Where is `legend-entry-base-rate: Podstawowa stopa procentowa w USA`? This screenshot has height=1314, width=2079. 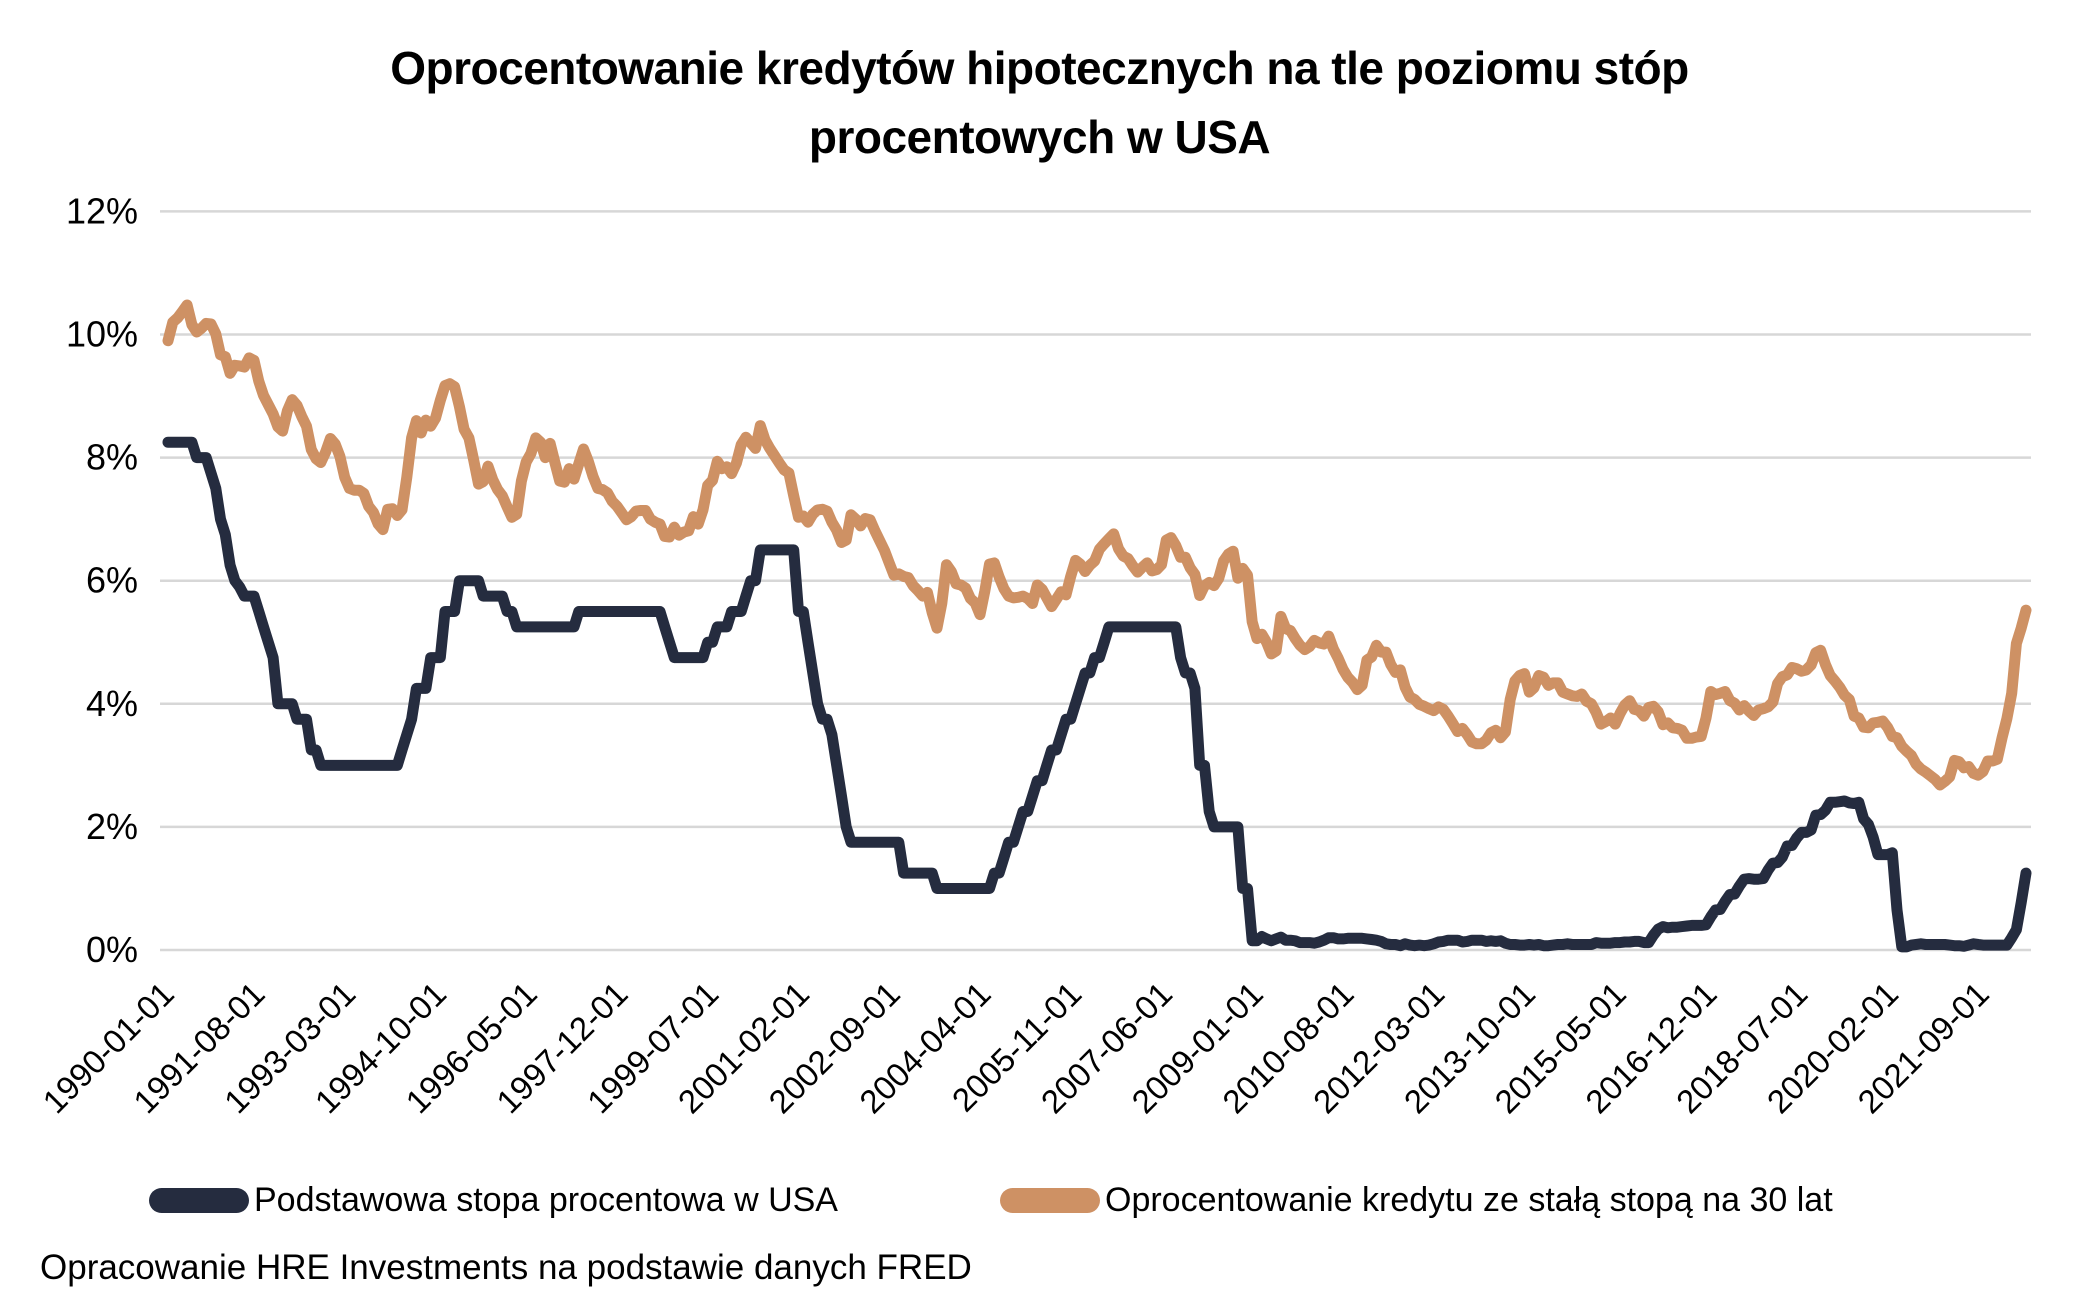
legend-entry-base-rate: Podstawowa stopa procentowa w USA is located at coordinates (493, 1199).